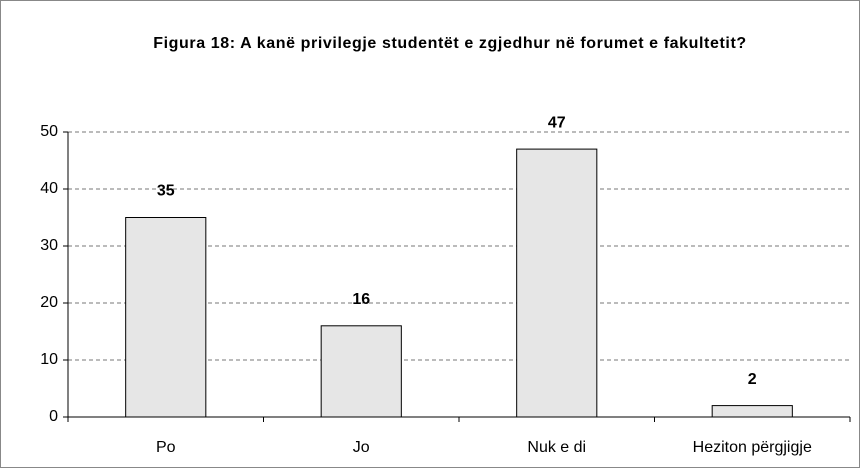 This screenshot has height=469, width=861. I want to click on x-tick-label: Jo, so click(361, 447).